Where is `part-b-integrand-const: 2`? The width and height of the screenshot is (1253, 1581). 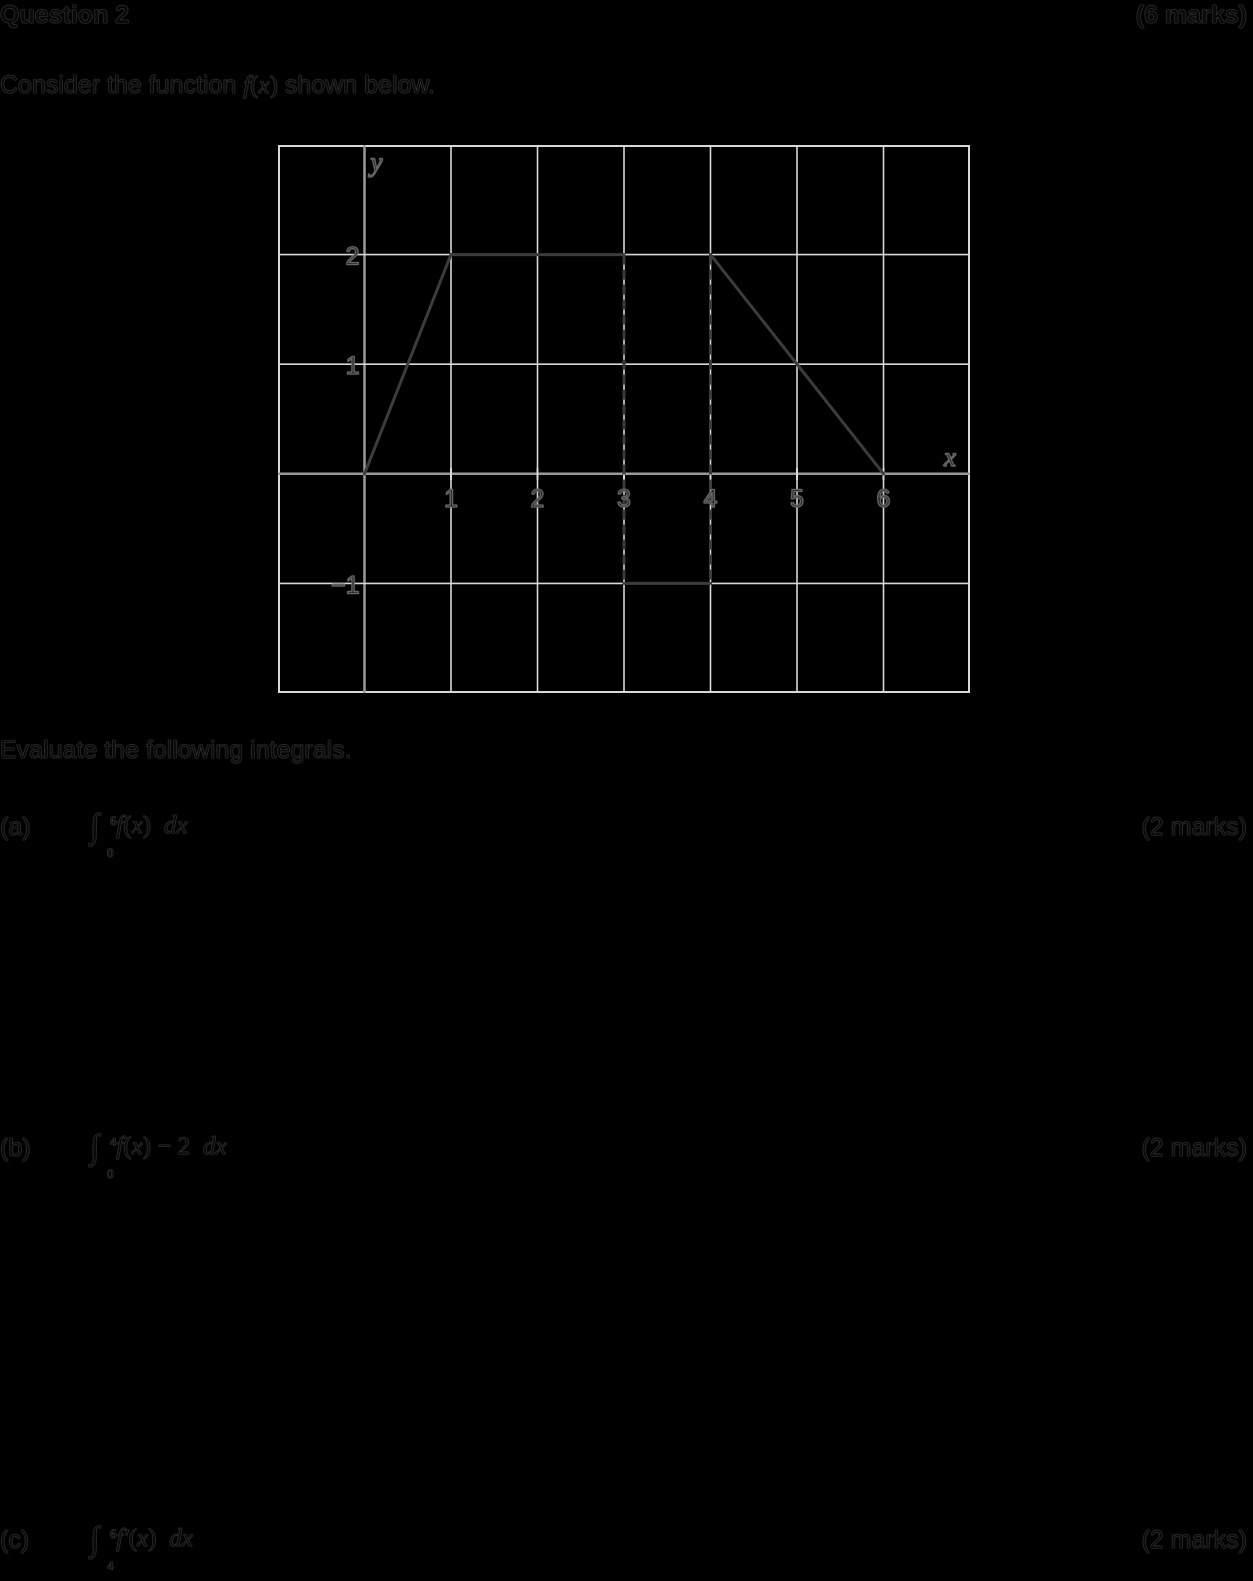
part-b-integrand-const: 2 is located at coordinates (184, 1146).